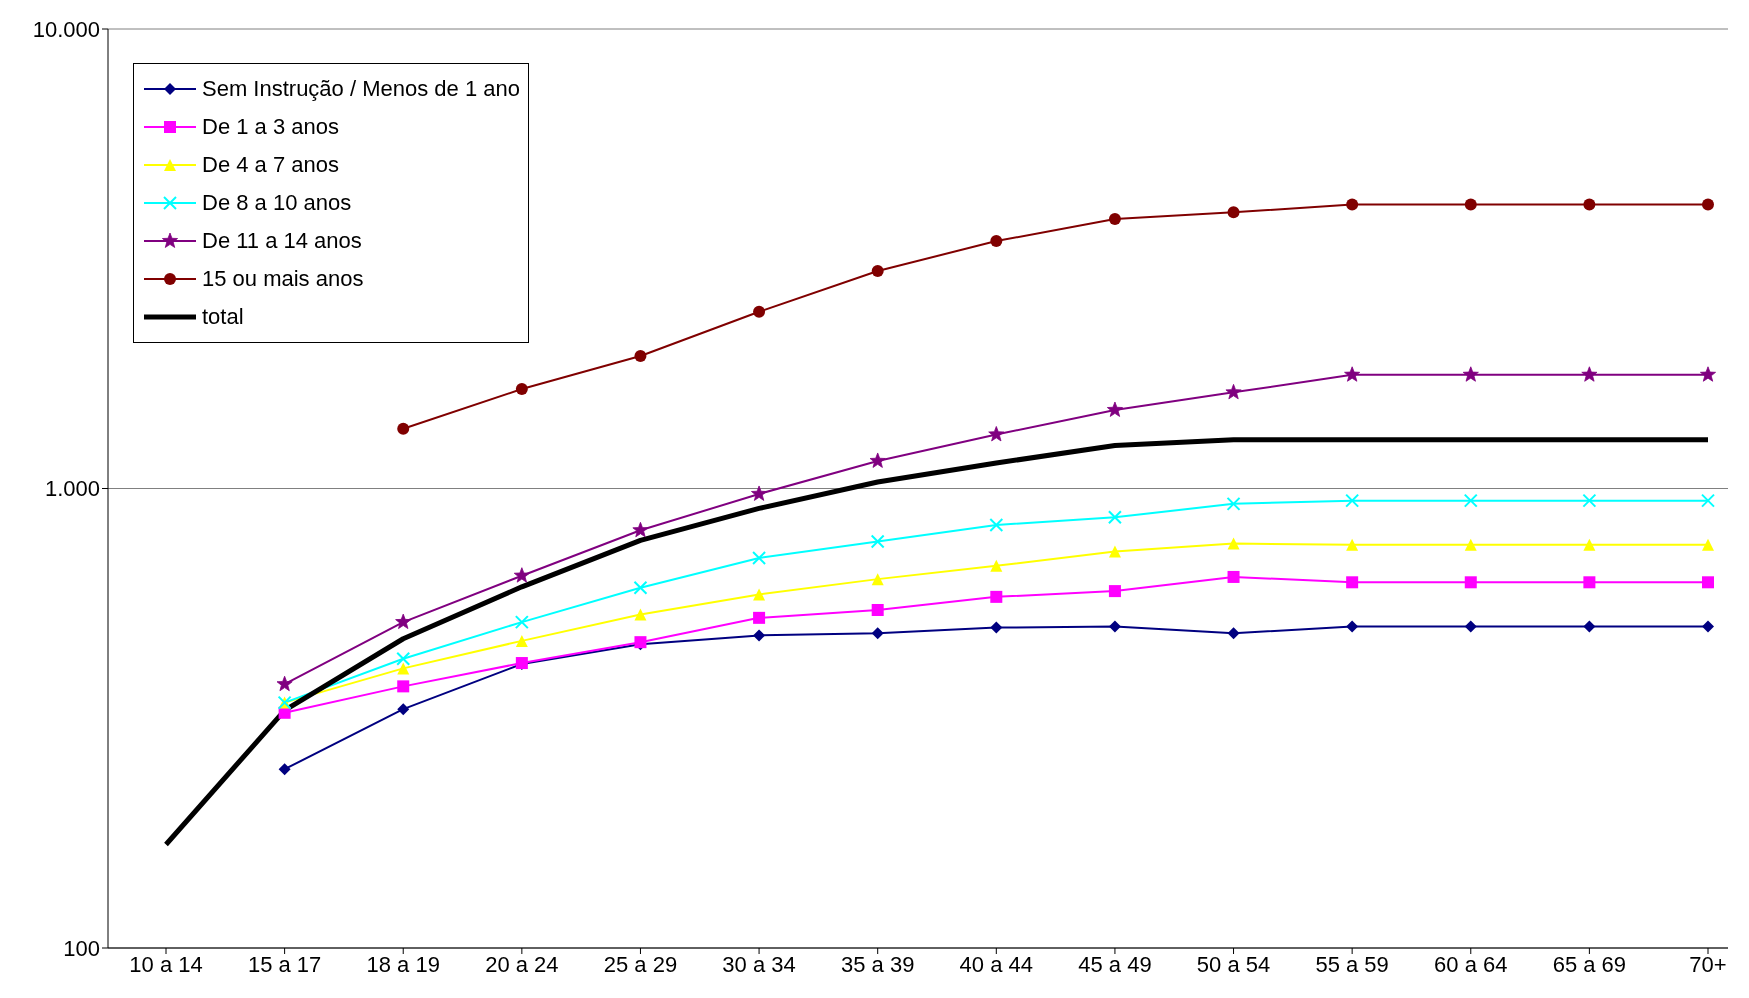 This screenshot has height=998, width=1749. What do you see at coordinates (166, 964) in the screenshot?
I see `x-tick-label: 10 a 14` at bounding box center [166, 964].